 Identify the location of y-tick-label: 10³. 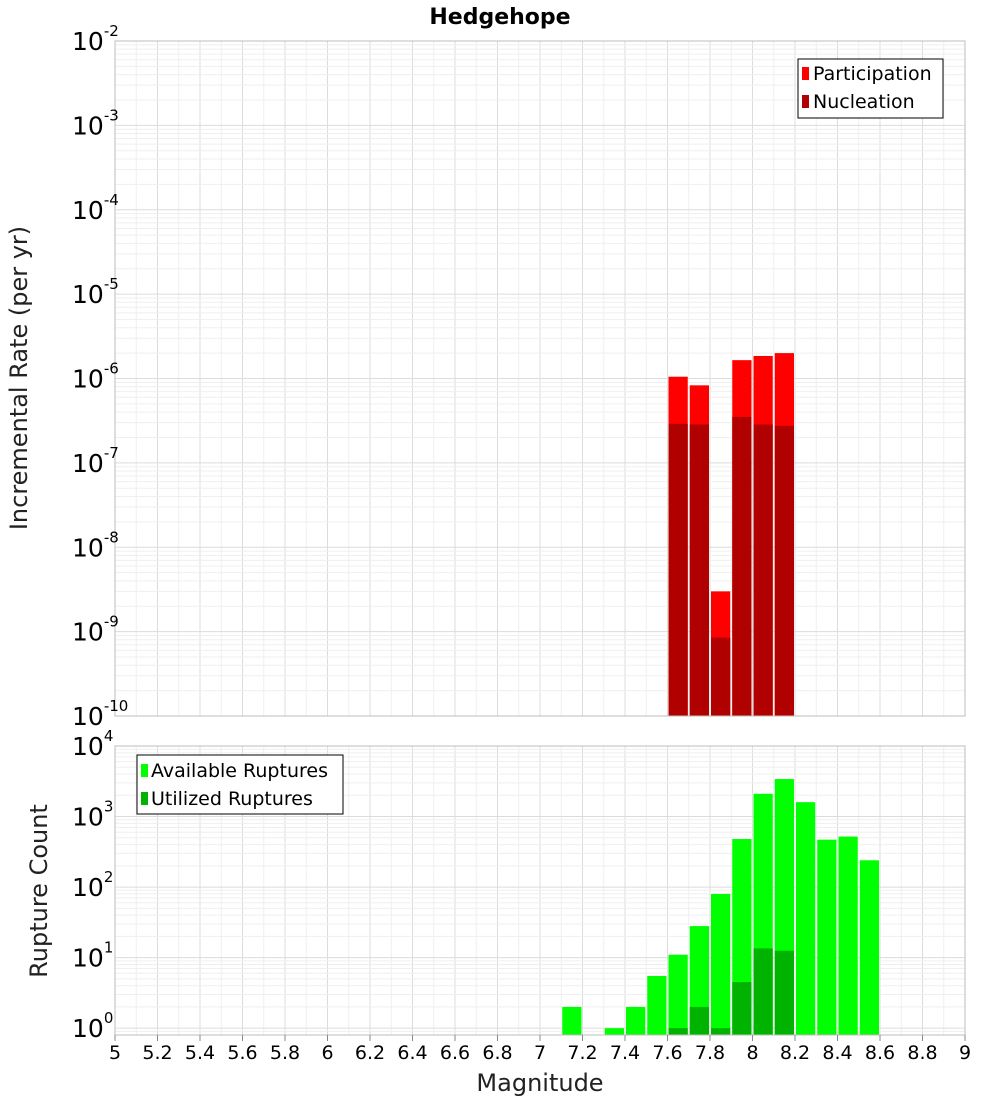
(92, 815).